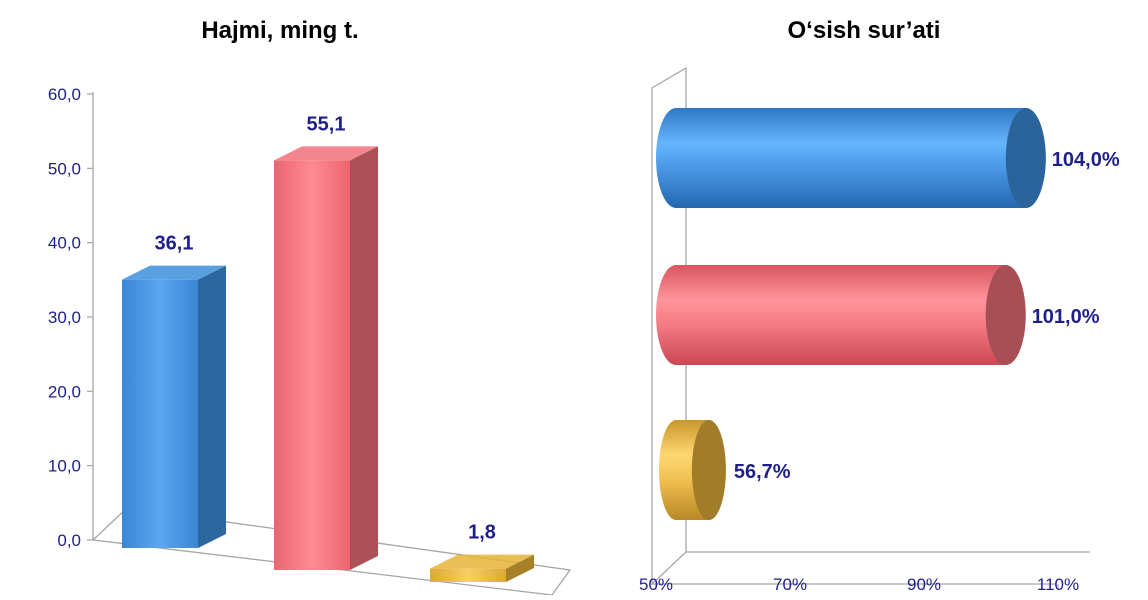 Image resolution: width=1148 pixels, height=600 pixels. I want to click on x-tick-label: 70%, so click(790, 584).